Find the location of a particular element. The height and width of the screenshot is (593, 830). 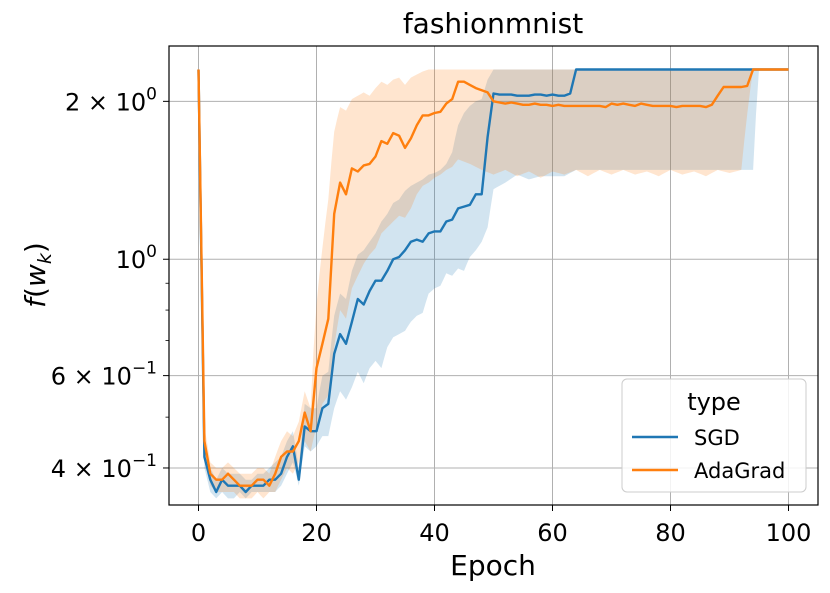

legend: type SGD AdaGrad is located at coordinates (714, 435).